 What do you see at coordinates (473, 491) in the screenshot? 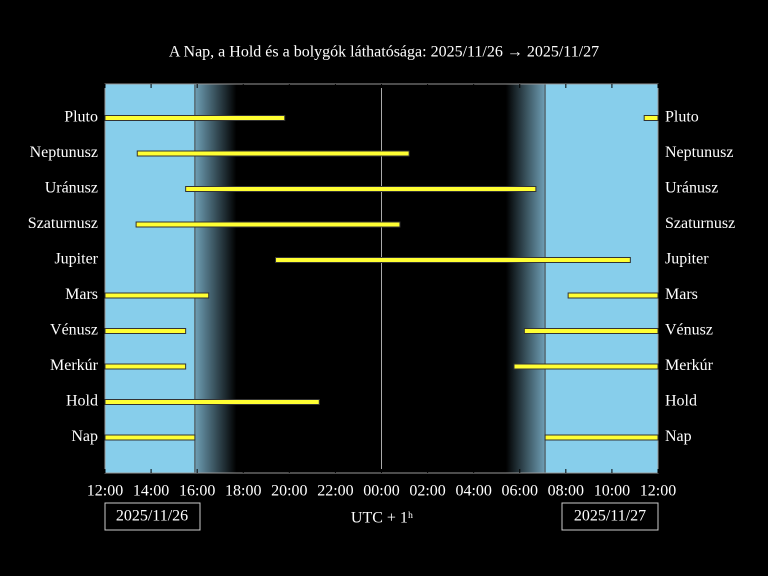
I see `x-tick-label: 04:00` at bounding box center [473, 491].